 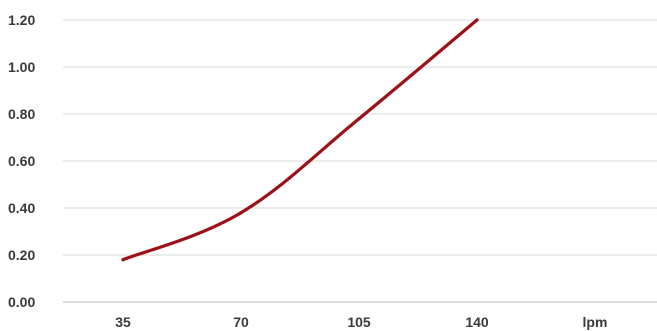 I want to click on y-tick-label: 1.20, so click(x=21, y=20).